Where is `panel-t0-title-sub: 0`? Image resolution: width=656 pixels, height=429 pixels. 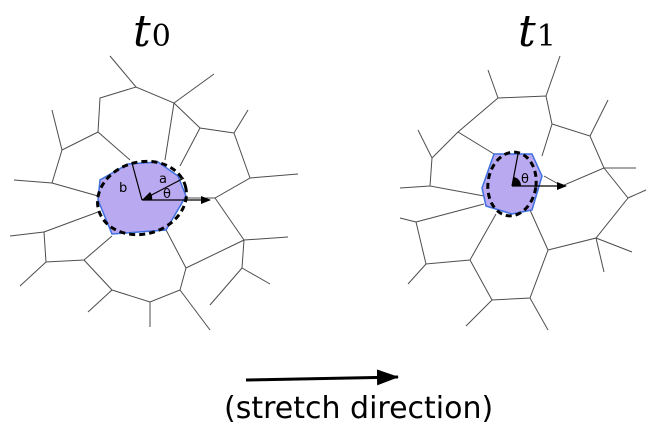 panel-t0-title-sub: 0 is located at coordinates (161, 36).